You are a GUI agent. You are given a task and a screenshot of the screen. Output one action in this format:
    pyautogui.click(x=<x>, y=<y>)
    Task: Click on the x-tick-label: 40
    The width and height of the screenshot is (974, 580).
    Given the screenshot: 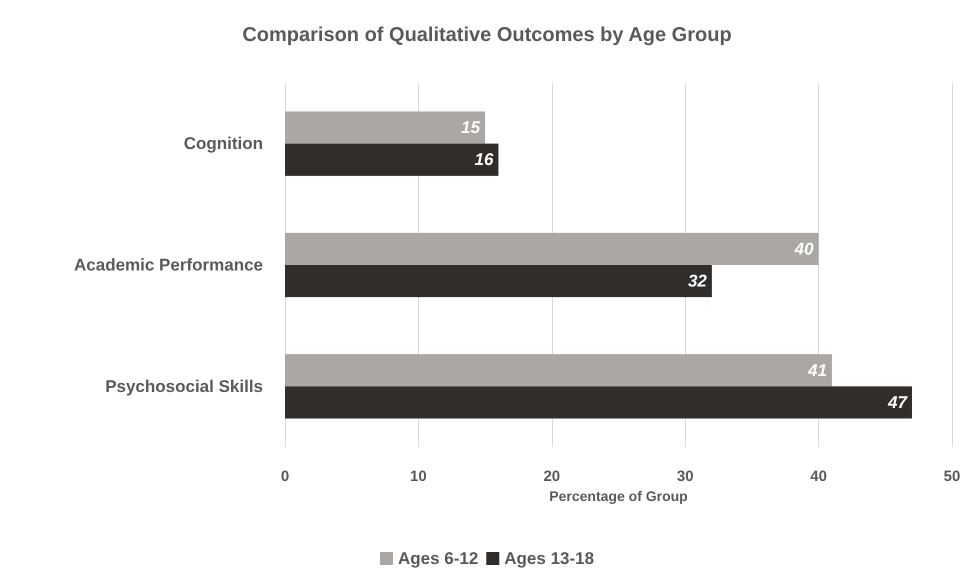 What is the action you would take?
    pyautogui.click(x=818, y=476)
    